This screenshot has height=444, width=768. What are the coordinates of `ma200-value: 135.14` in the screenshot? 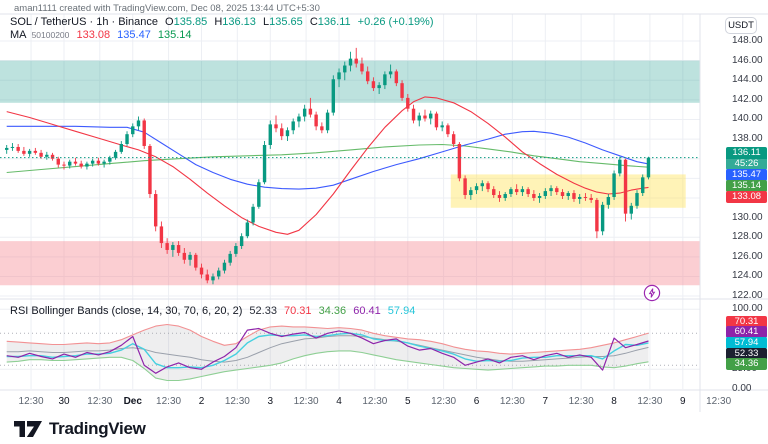 It's located at (174, 35).